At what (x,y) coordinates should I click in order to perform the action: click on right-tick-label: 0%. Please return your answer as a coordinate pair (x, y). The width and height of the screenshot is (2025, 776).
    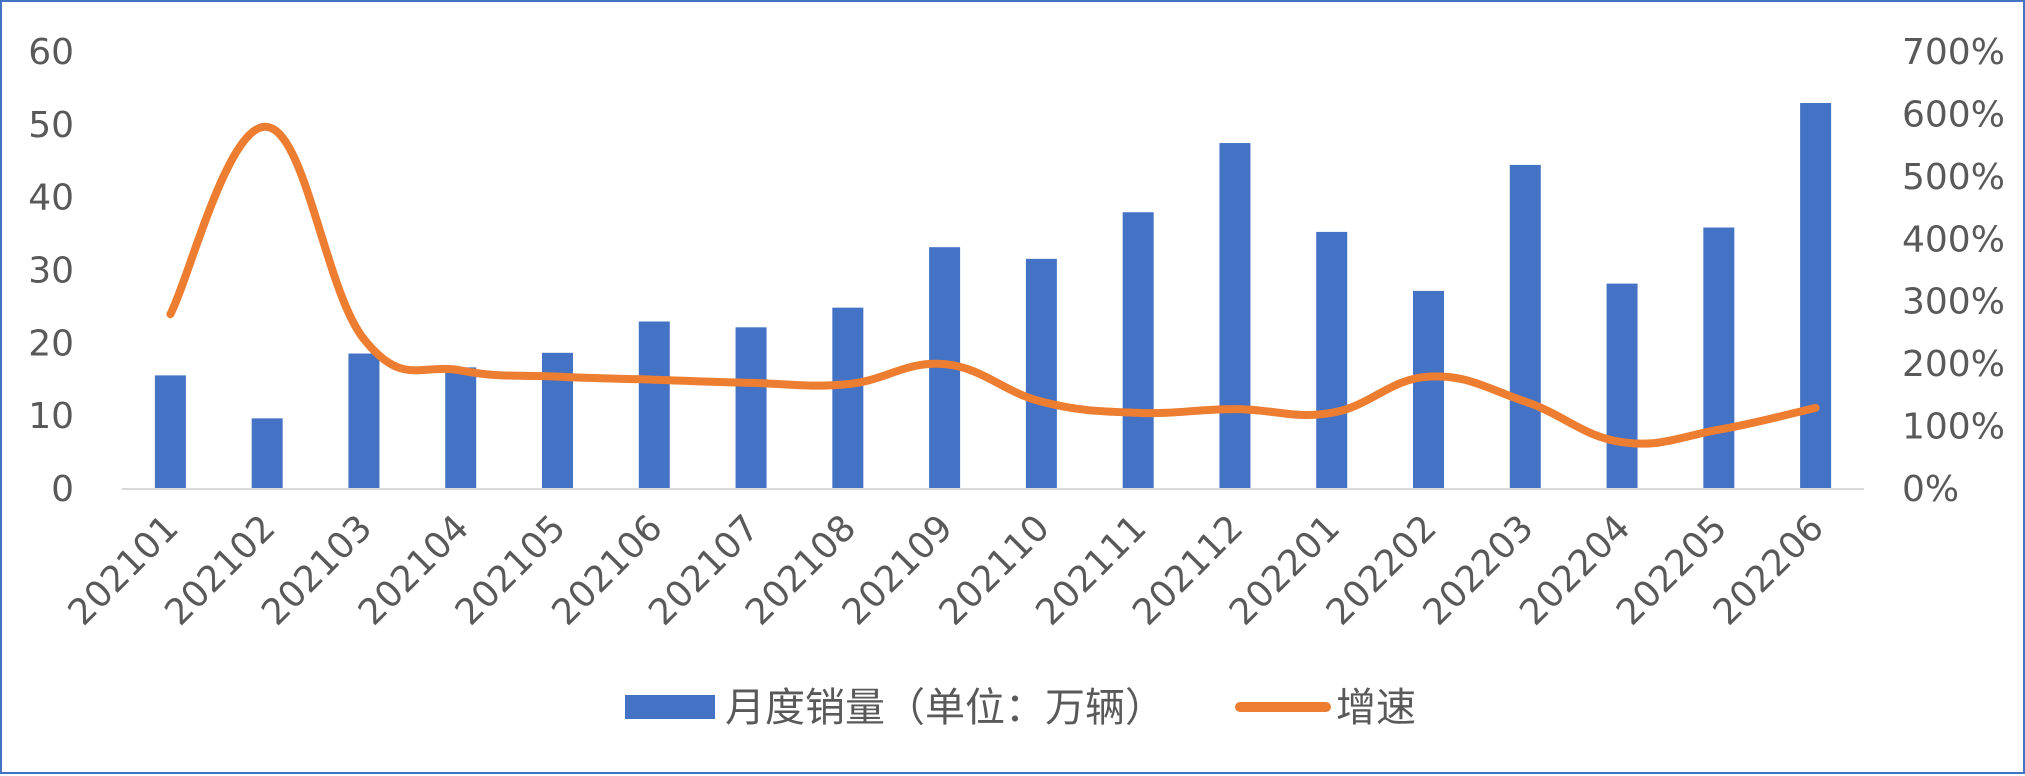
    Looking at the image, I should click on (1930, 489).